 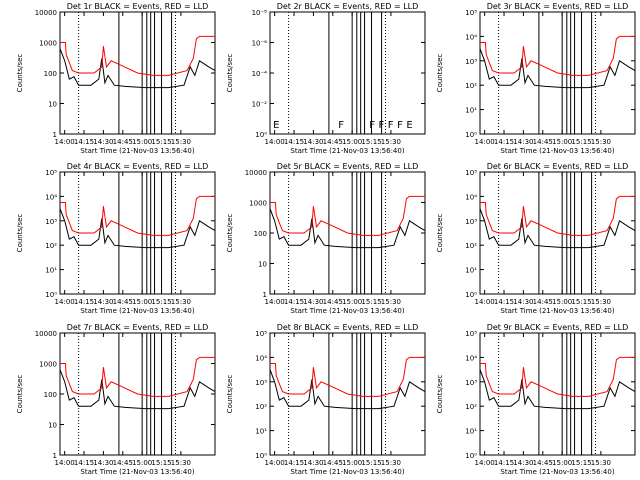 I want to click on chart-title: Det 8r BLACK = Events, RED = LLD, so click(x=348, y=327).